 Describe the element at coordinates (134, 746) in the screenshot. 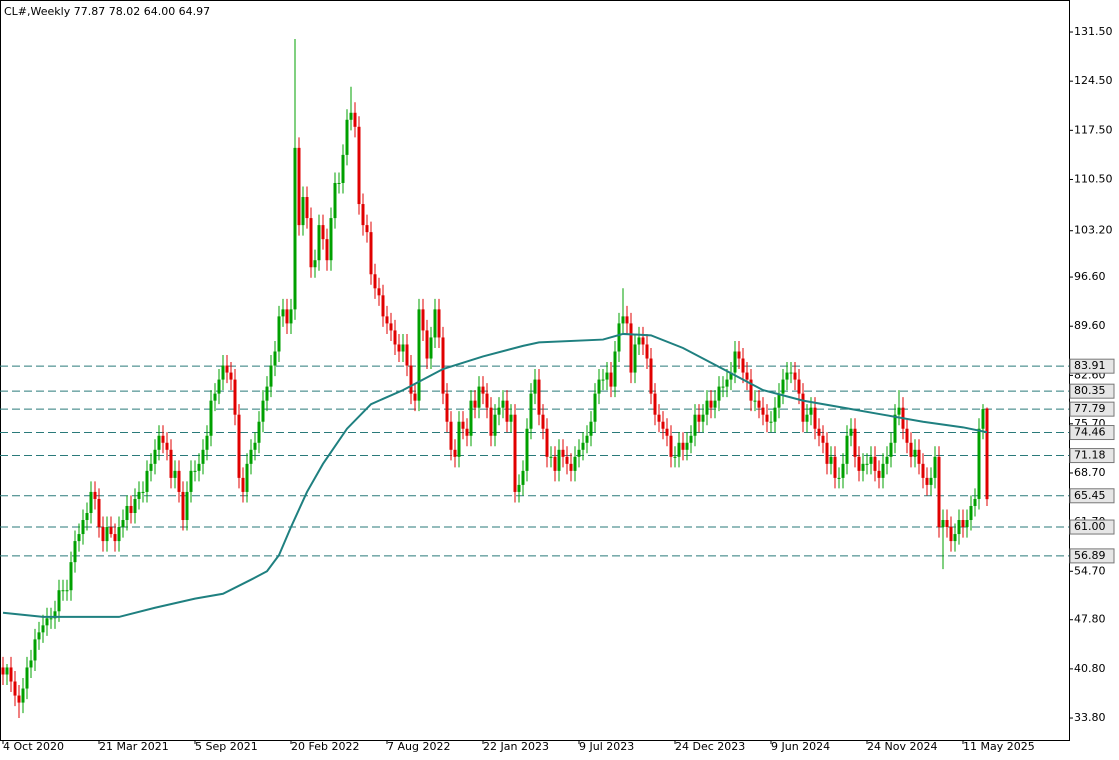

I see `x-tick-label: 21 Mar 2021` at that location.